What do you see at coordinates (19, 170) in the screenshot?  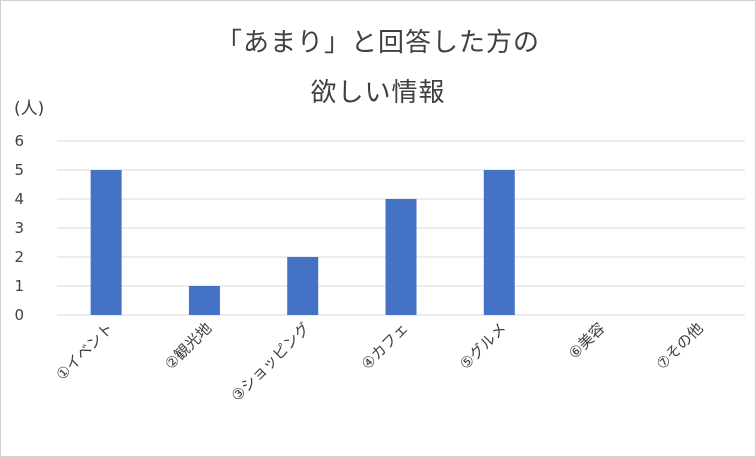 I see `y-tick-label: 5` at bounding box center [19, 170].